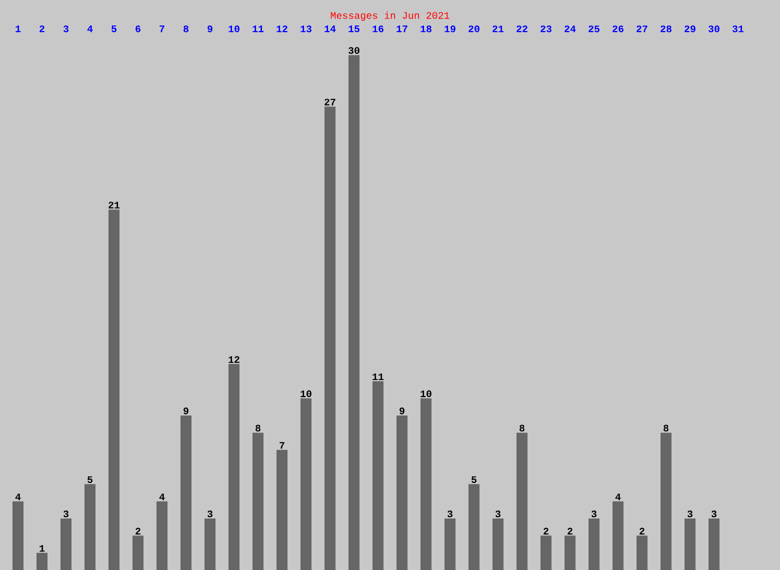  What do you see at coordinates (714, 29) in the screenshot?
I see `x-tick-label: 30` at bounding box center [714, 29].